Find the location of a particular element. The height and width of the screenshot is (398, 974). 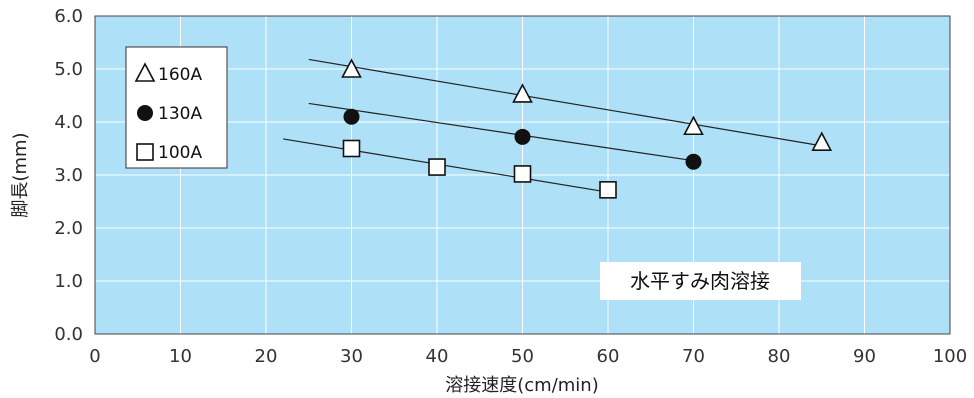

legend-circle-icon is located at coordinates (145, 113).